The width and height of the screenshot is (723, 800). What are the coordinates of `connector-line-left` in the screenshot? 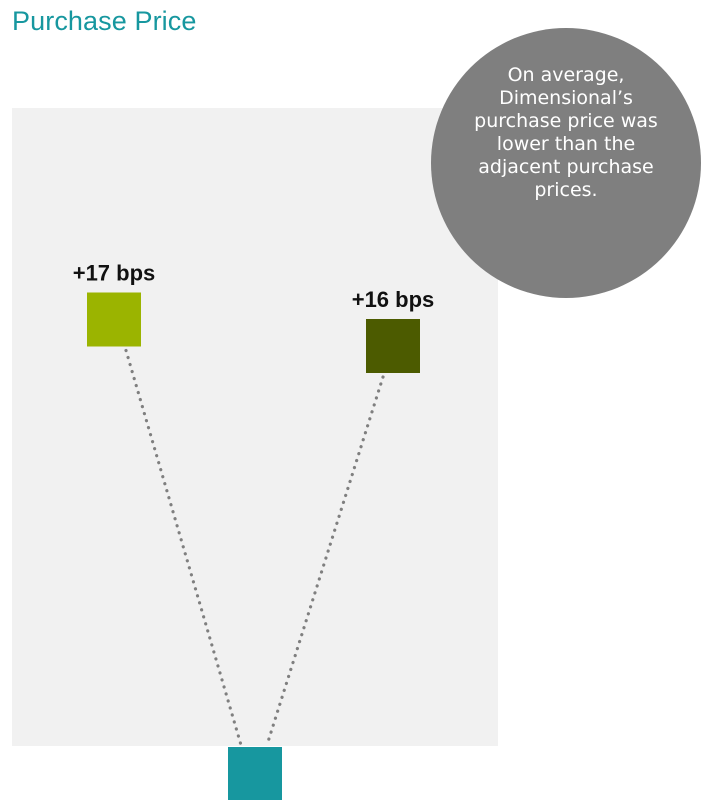 It's located at (183, 547).